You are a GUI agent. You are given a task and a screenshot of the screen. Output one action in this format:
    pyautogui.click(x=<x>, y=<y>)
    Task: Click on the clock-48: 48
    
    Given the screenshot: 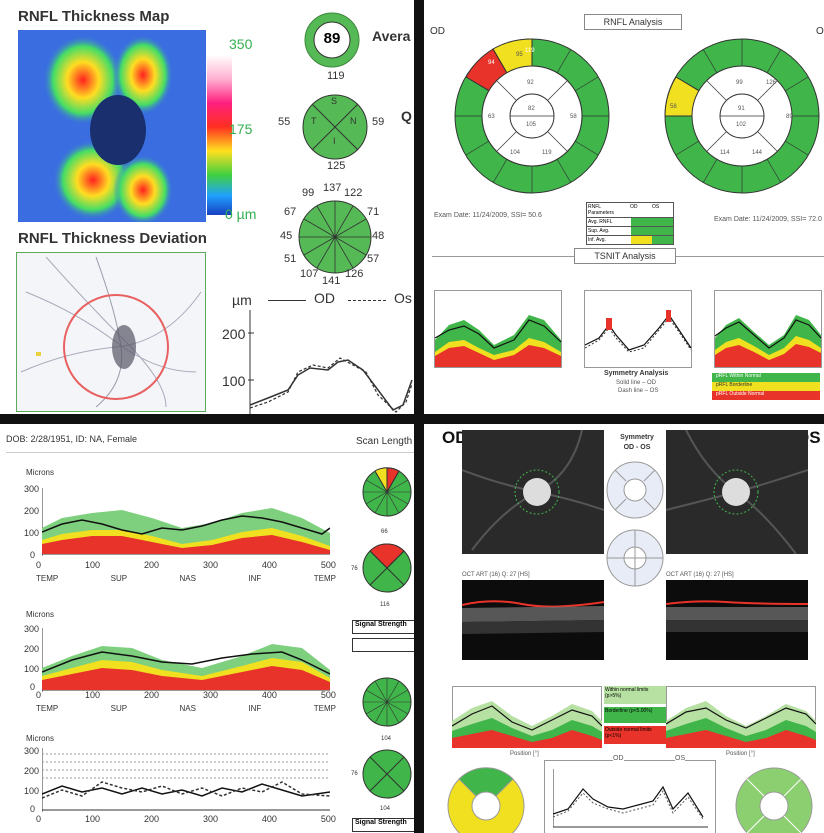 What is the action you would take?
    pyautogui.click(x=378, y=236)
    